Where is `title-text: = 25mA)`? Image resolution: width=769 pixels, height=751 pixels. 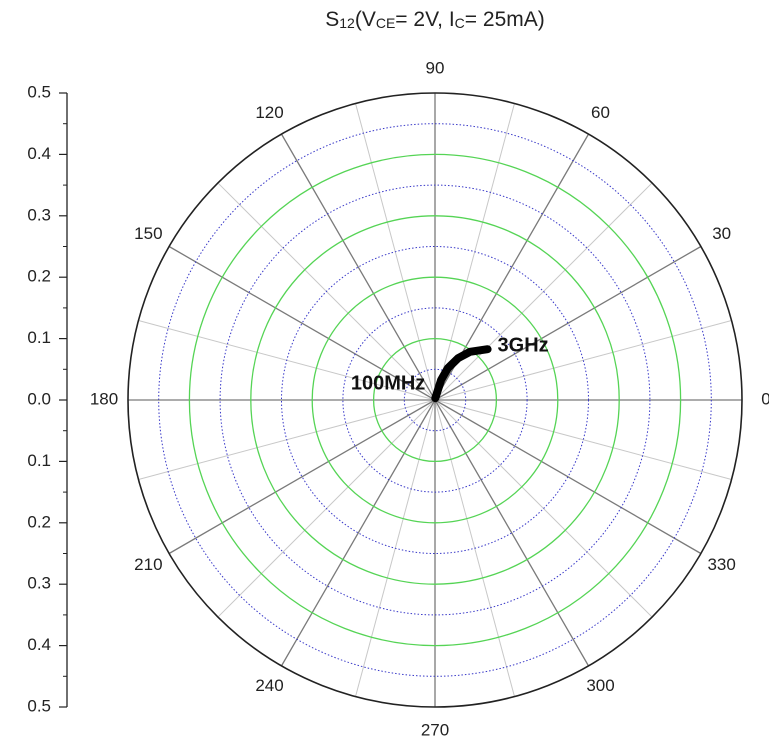
title-text: = 25mA) is located at coordinates (505, 19).